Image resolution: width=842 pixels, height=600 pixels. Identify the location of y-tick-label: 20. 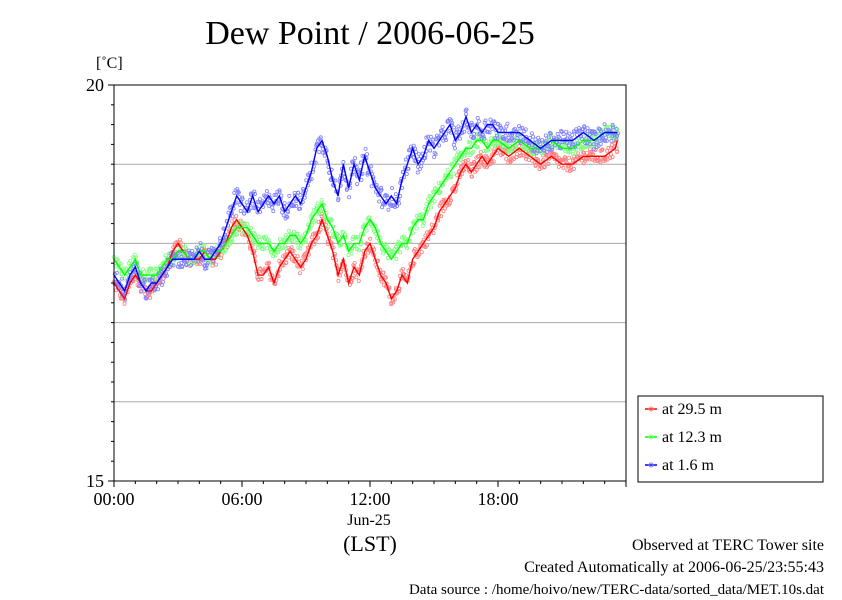
(95, 85).